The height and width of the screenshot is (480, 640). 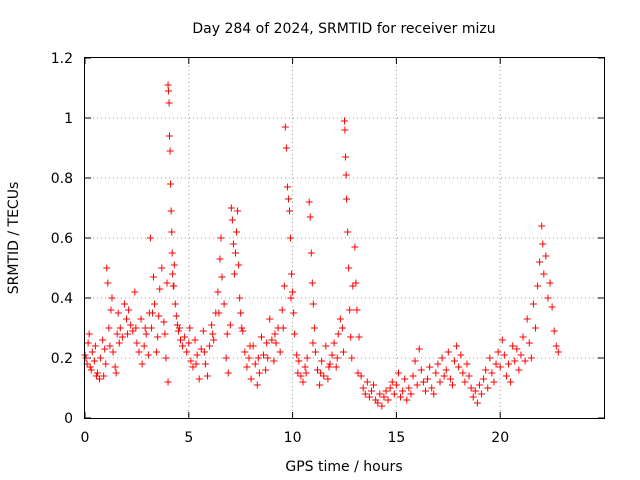 What do you see at coordinates (343, 467) in the screenshot?
I see `x-axis-label: GPS time / hours` at bounding box center [343, 467].